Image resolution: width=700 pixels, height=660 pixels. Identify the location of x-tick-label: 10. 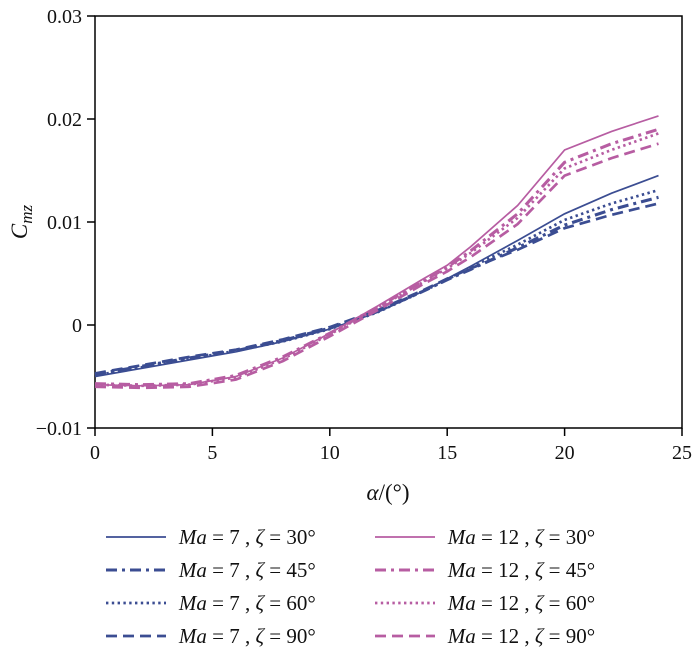
(330, 453).